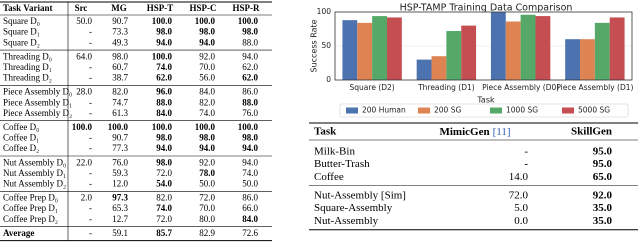 The height and width of the screenshot is (243, 640). I want to click on table-cell: 85.7, so click(164, 233).